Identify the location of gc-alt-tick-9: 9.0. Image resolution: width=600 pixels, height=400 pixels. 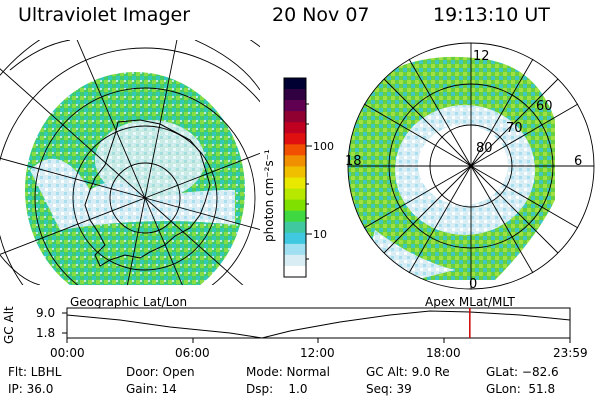
(46, 313).